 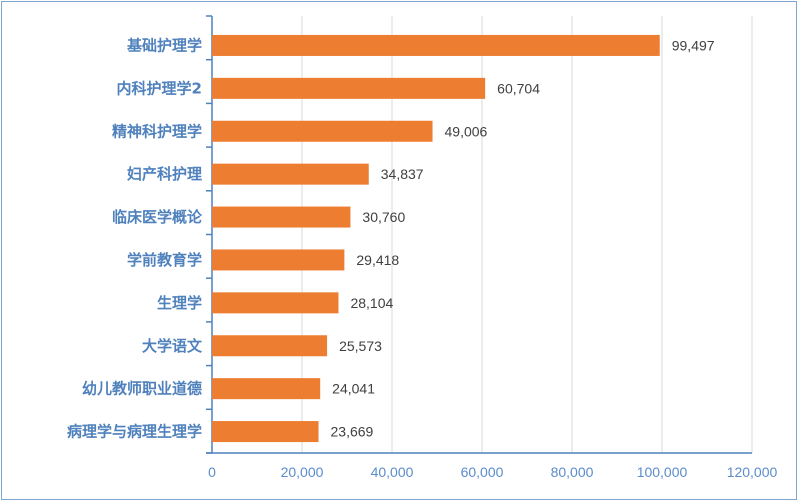 I want to click on x-tick-label: 100,000, so click(x=662, y=472).